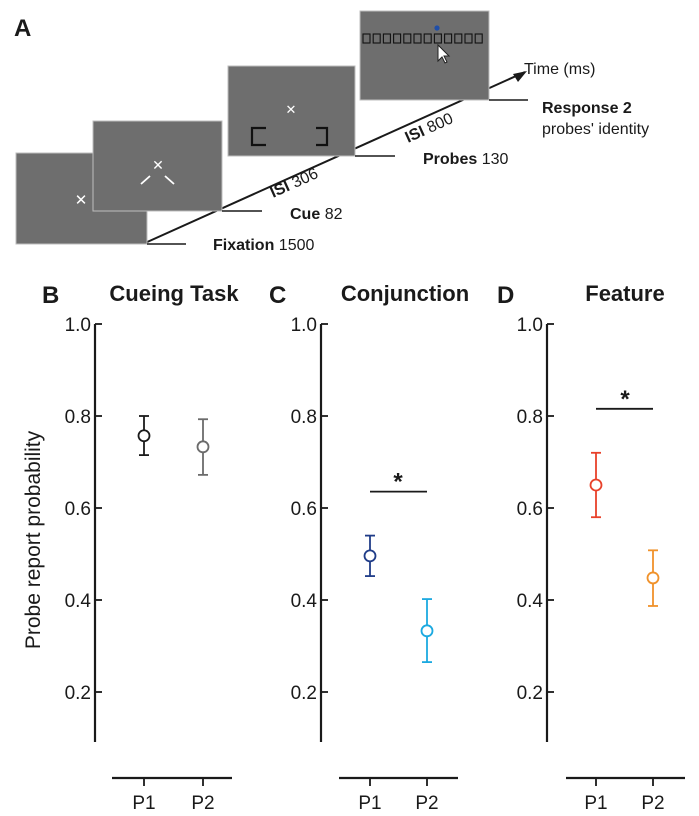 The image size is (699, 816). I want to click on panel-letter-d: D, so click(505, 295).